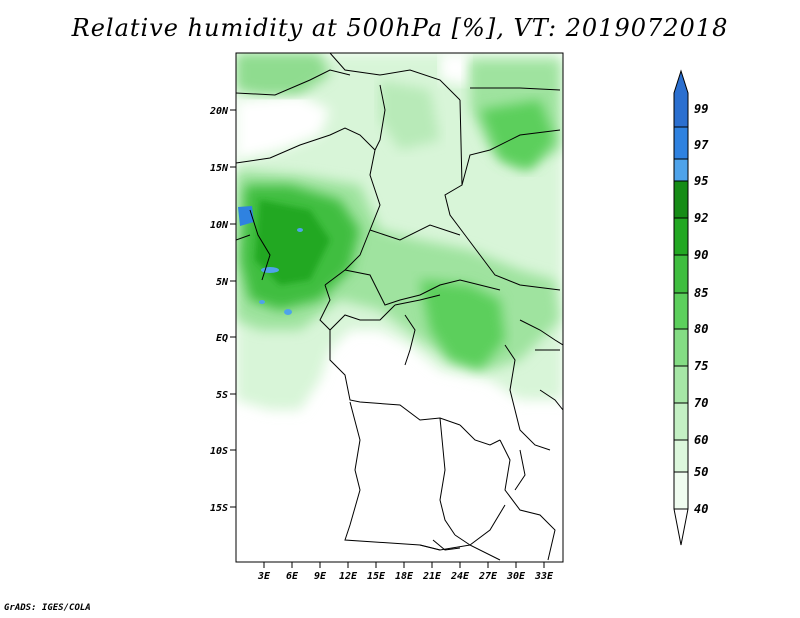 This screenshot has height=618, width=800. Describe the element at coordinates (691, 307) in the screenshot. I see `colorbar: 99 97 95 92 90 85 80 75 70 60 50 40` at that location.